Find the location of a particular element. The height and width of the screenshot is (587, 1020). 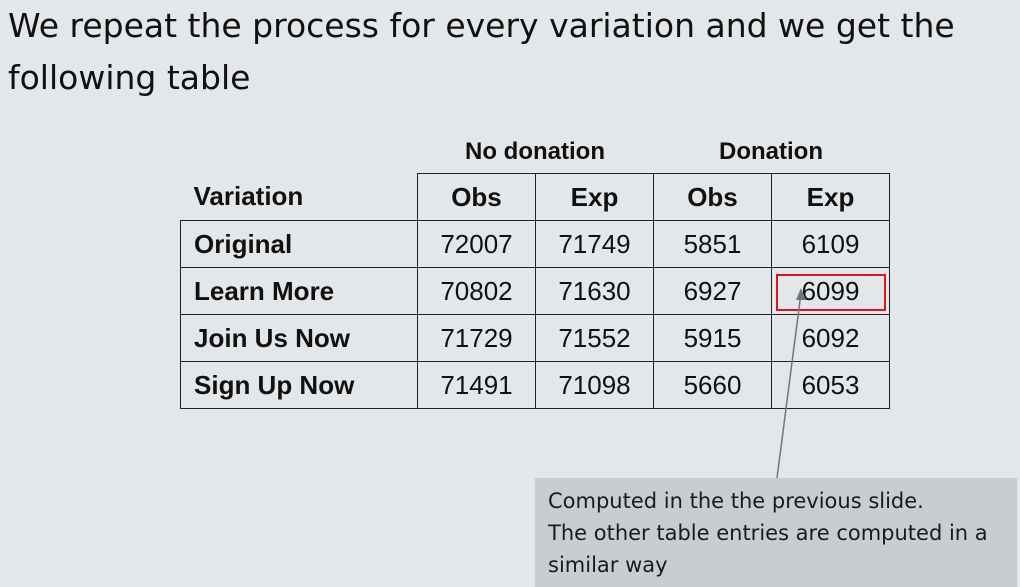

table-row: Learn More 70802 71630 6927 6099 is located at coordinates (535, 291).